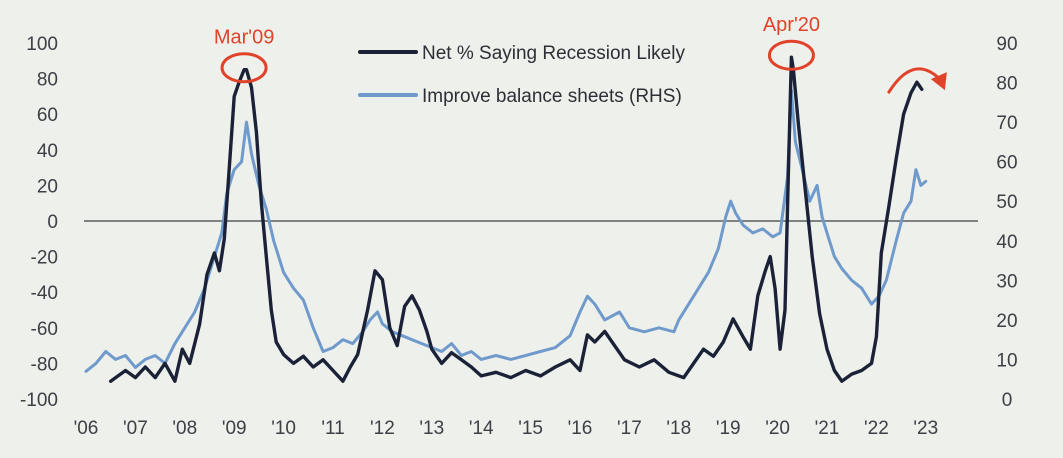  What do you see at coordinates (678, 428) in the screenshot?
I see `x-tick-label: '18` at bounding box center [678, 428].